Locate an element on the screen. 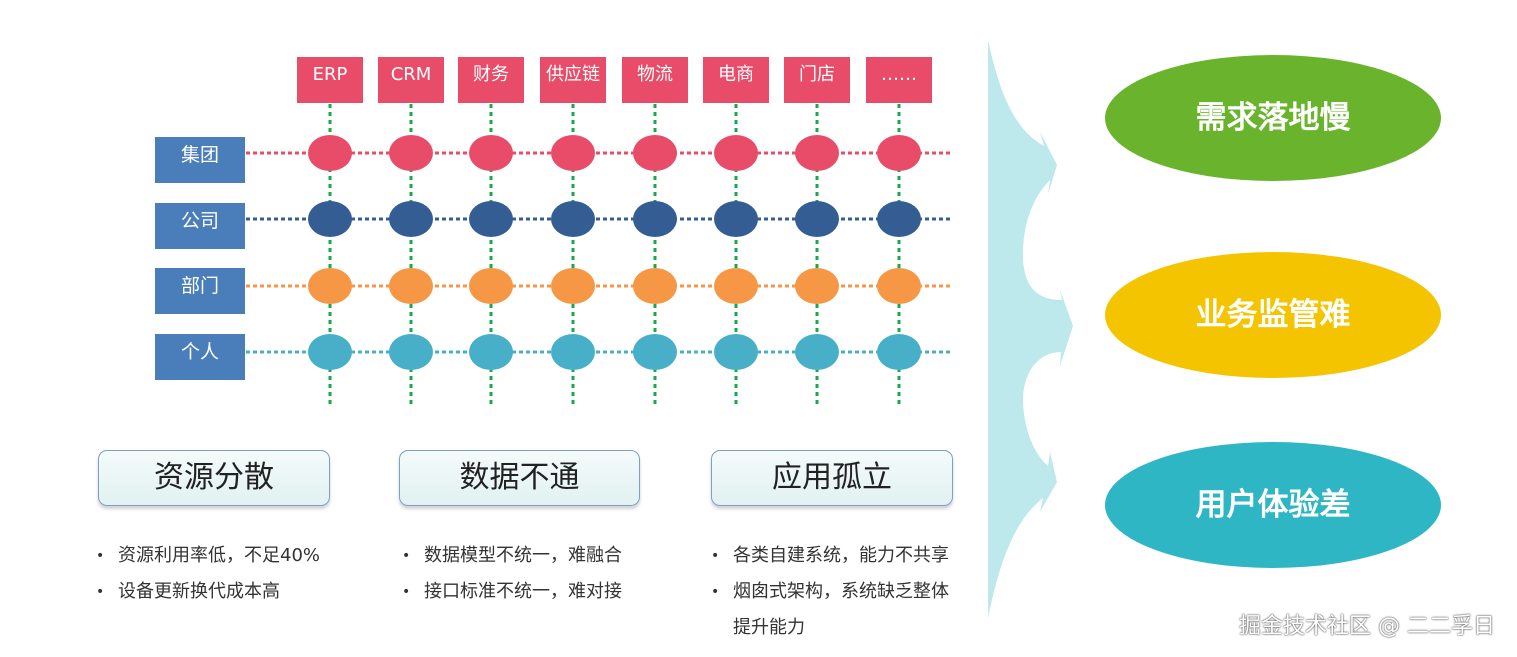 The image size is (1517, 657). bullet-item: 资源利用率低，不足40% is located at coordinates (208, 556).